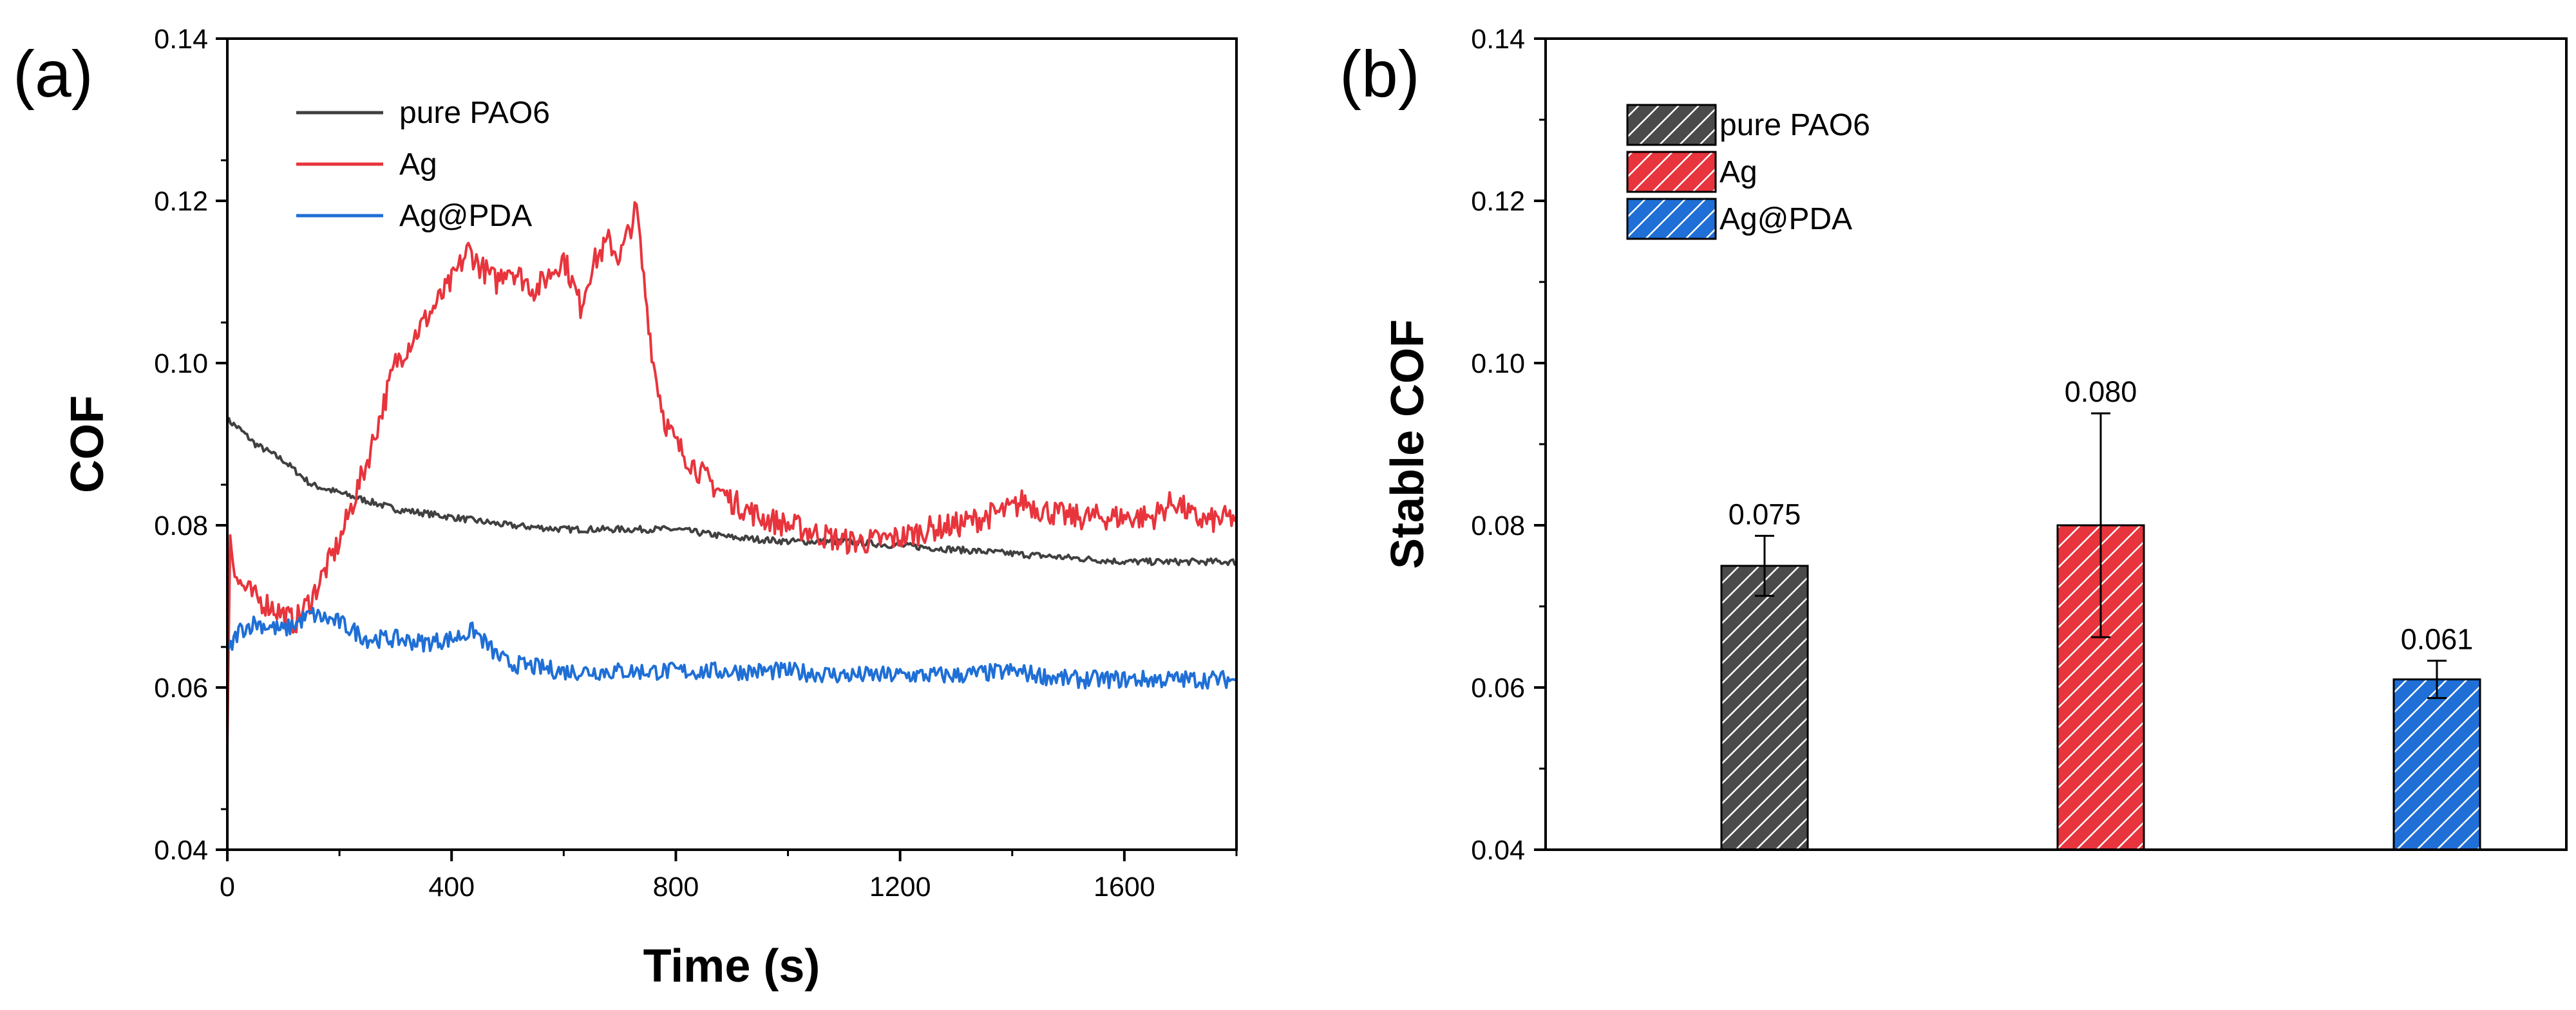 This screenshot has height=1010, width=2576. I want to click on panel-label-a: (a), so click(53, 74).